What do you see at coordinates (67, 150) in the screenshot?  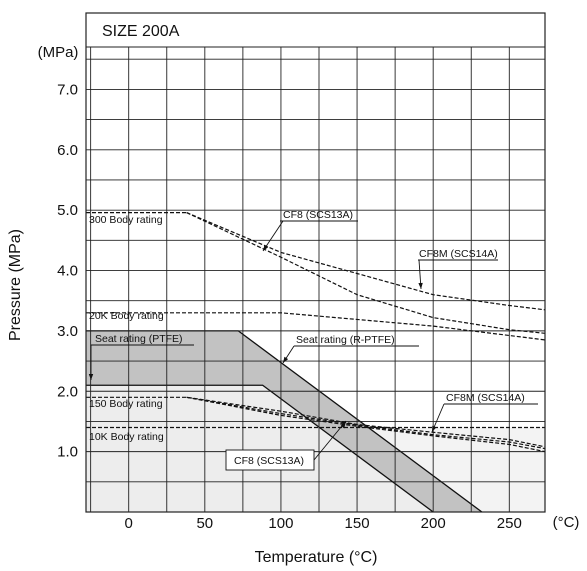 I see `y-tick-label: 6.0` at bounding box center [67, 150].